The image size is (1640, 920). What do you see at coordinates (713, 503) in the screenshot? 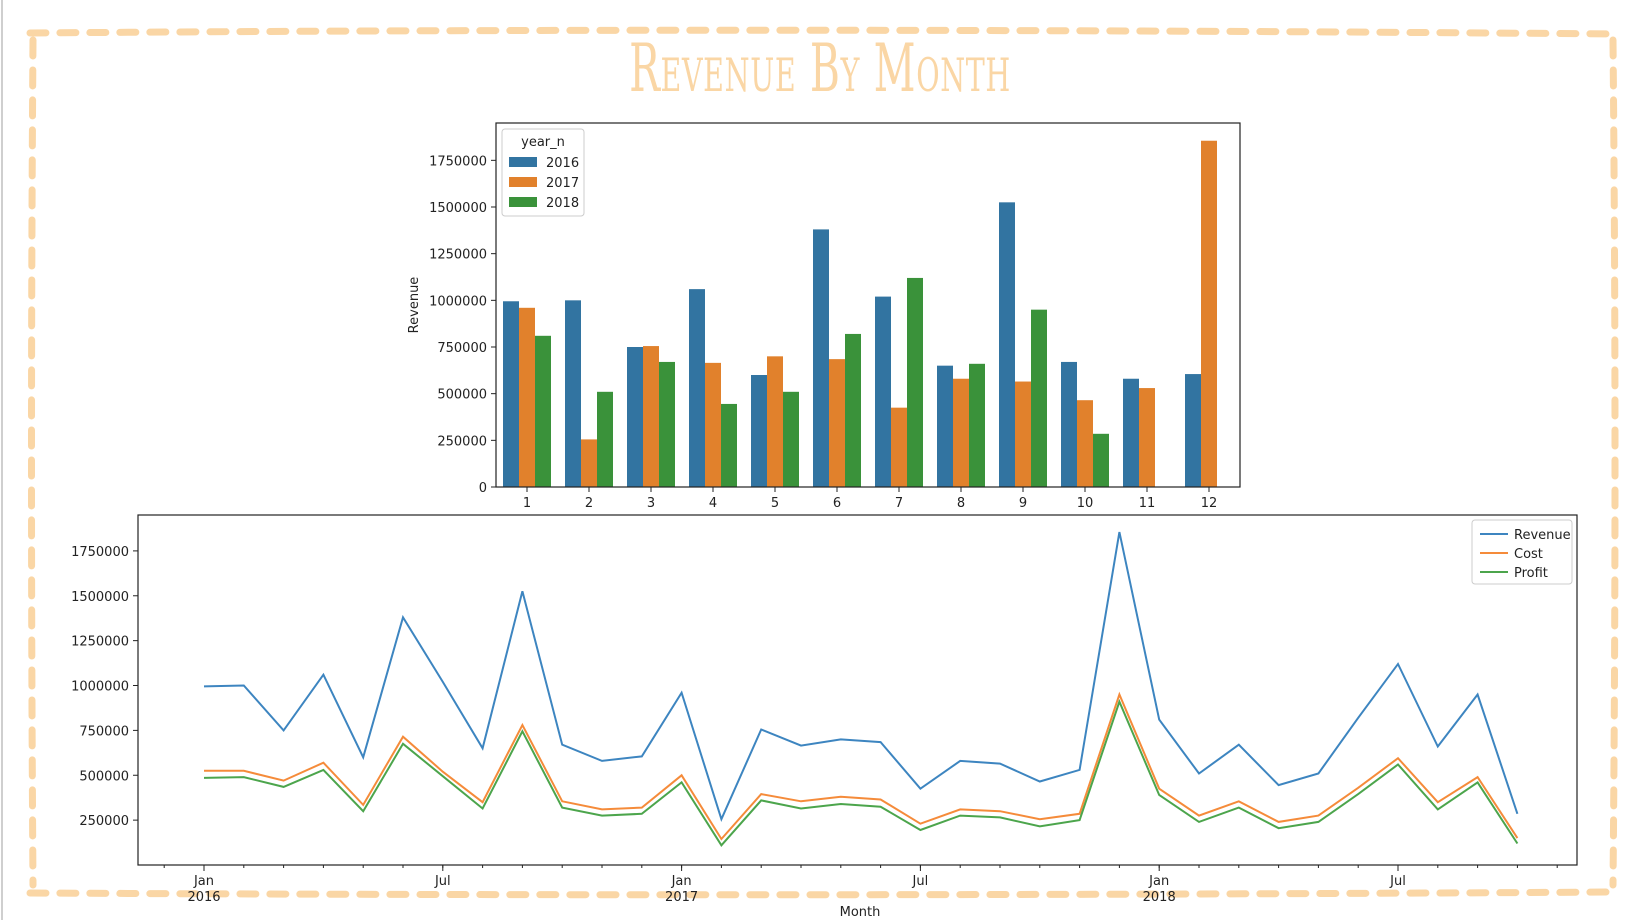
I see `x-tick-label: 4` at bounding box center [713, 503].